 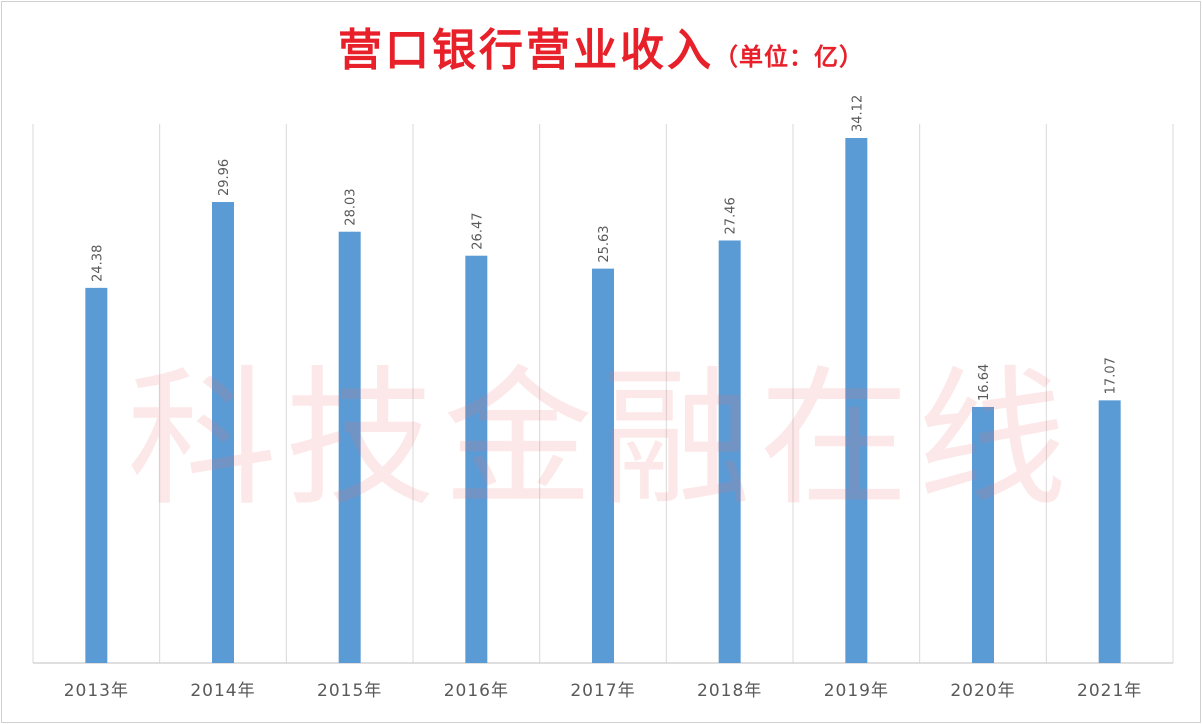 I want to click on x-tick-label: 2015年, so click(x=349, y=691).